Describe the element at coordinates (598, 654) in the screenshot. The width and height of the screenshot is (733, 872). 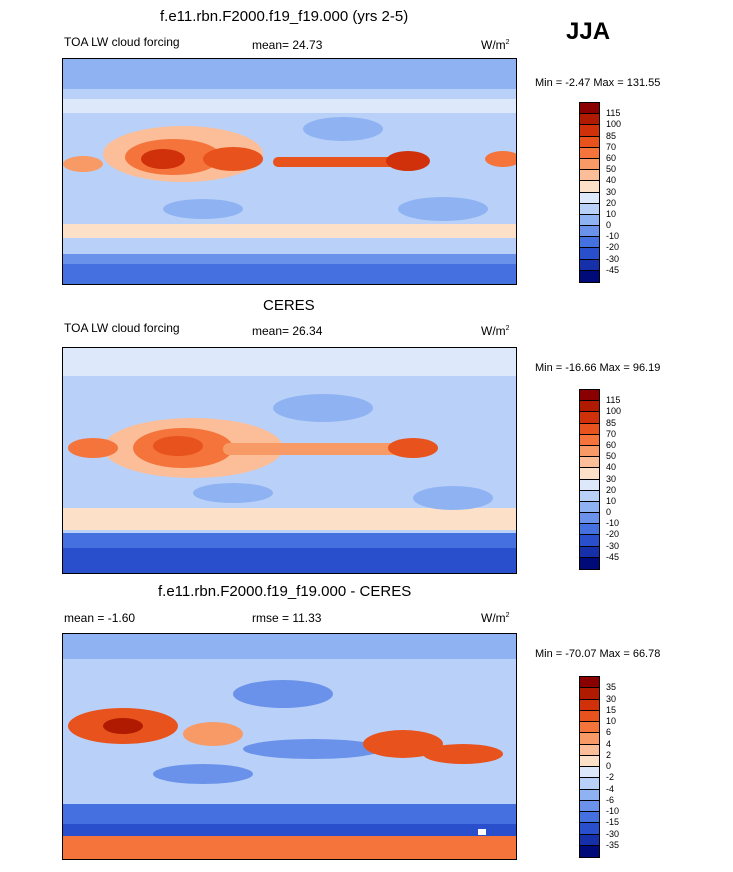
I see `panel3-minmax: Min = -70.07 Max = 66.78` at that location.